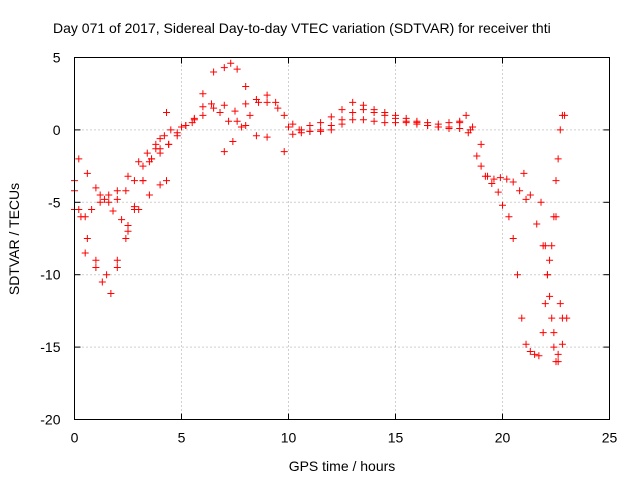 The width and height of the screenshot is (640, 480). Describe the element at coordinates (75, 438) in the screenshot. I see `x-tick-label: 0` at that location.